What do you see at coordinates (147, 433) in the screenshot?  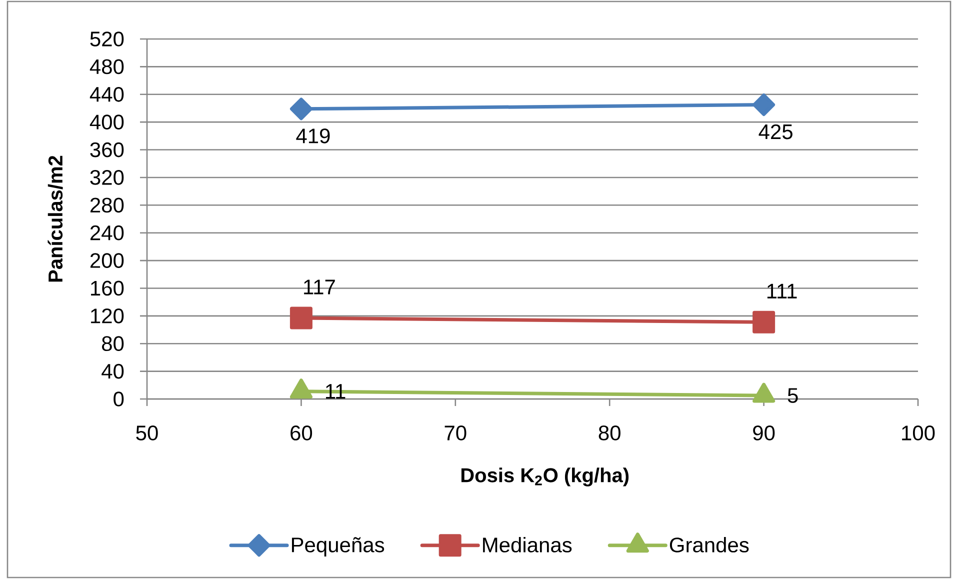 I see `x-tick-label: 50` at bounding box center [147, 433].